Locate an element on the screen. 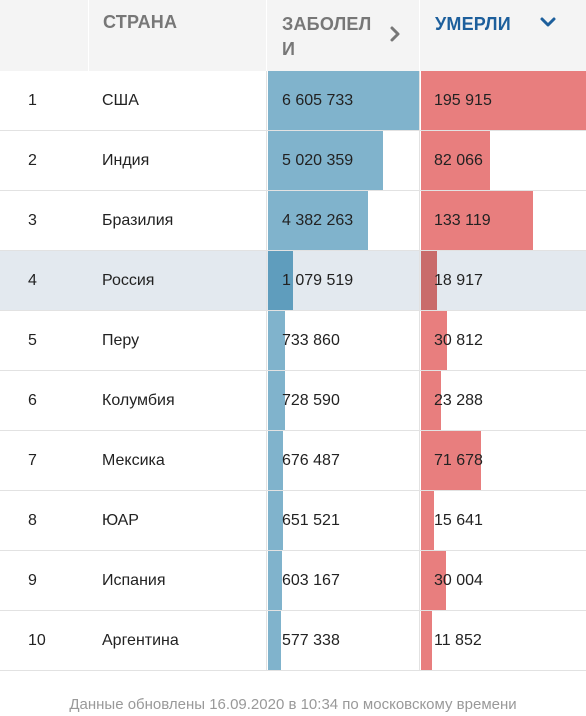 The image size is (586, 716). country-cell: Россия is located at coordinates (128, 280).